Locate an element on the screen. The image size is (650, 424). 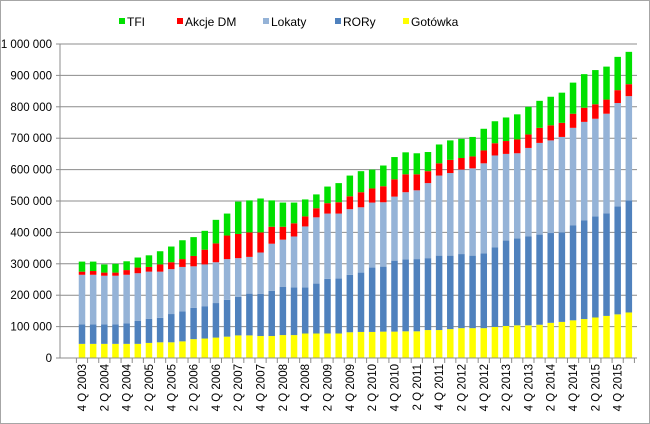
x-tick-label: 2 Q 2012 is located at coordinates (462, 387).